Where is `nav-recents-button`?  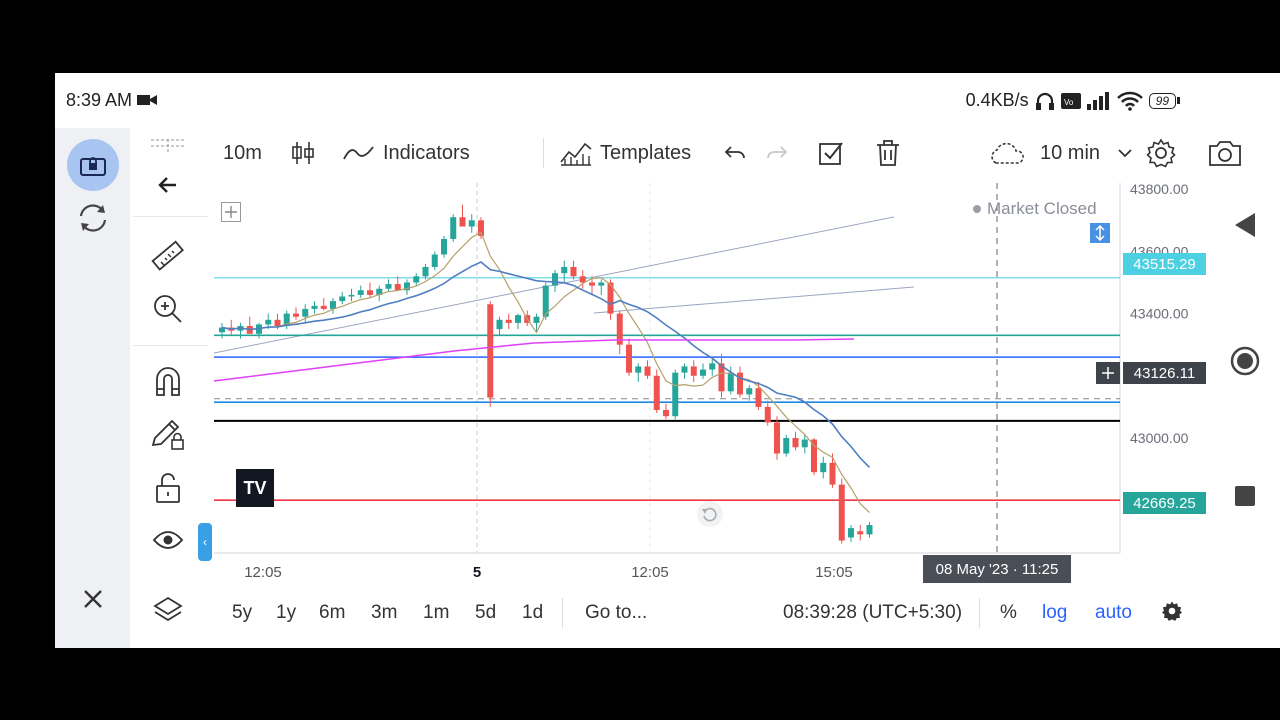
nav-recents-button is located at coordinates (1245, 498).